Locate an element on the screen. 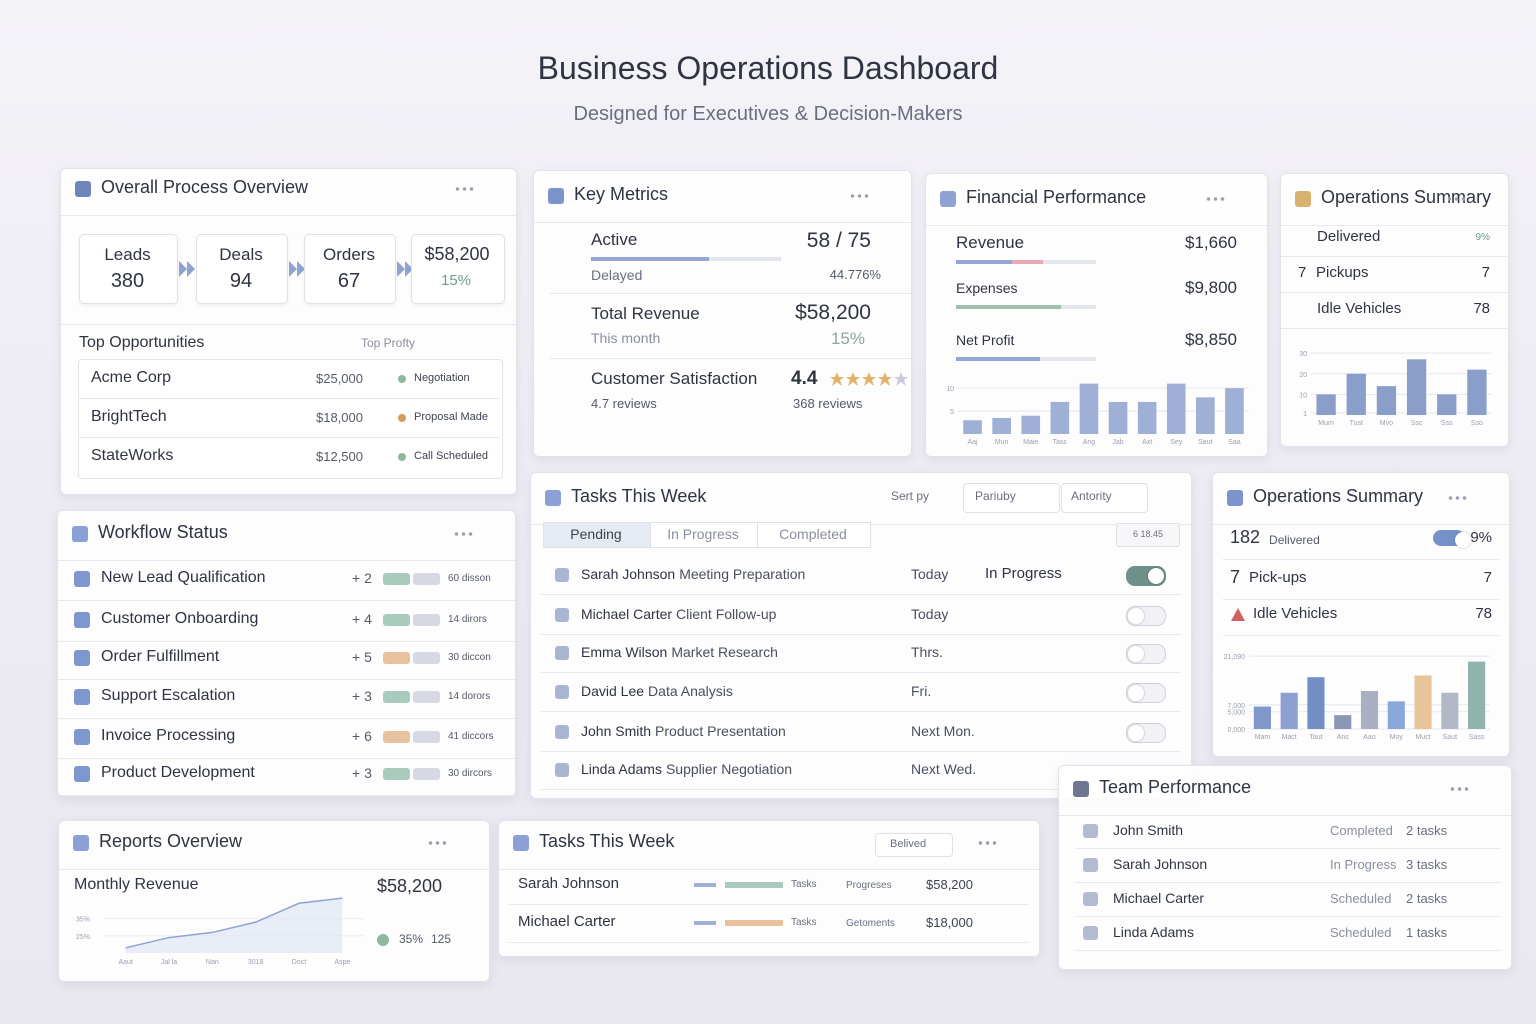 The image size is (1536, 1024). member-name: John Smith is located at coordinates (1148, 829).